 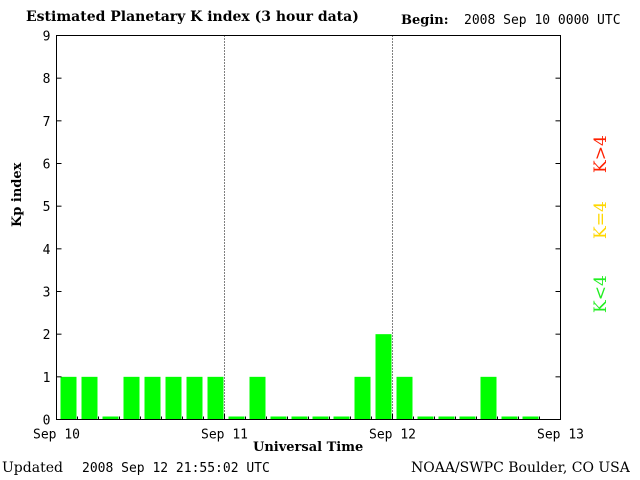 What do you see at coordinates (47, 79) in the screenshot?
I see `y-tick-label: 8` at bounding box center [47, 79].